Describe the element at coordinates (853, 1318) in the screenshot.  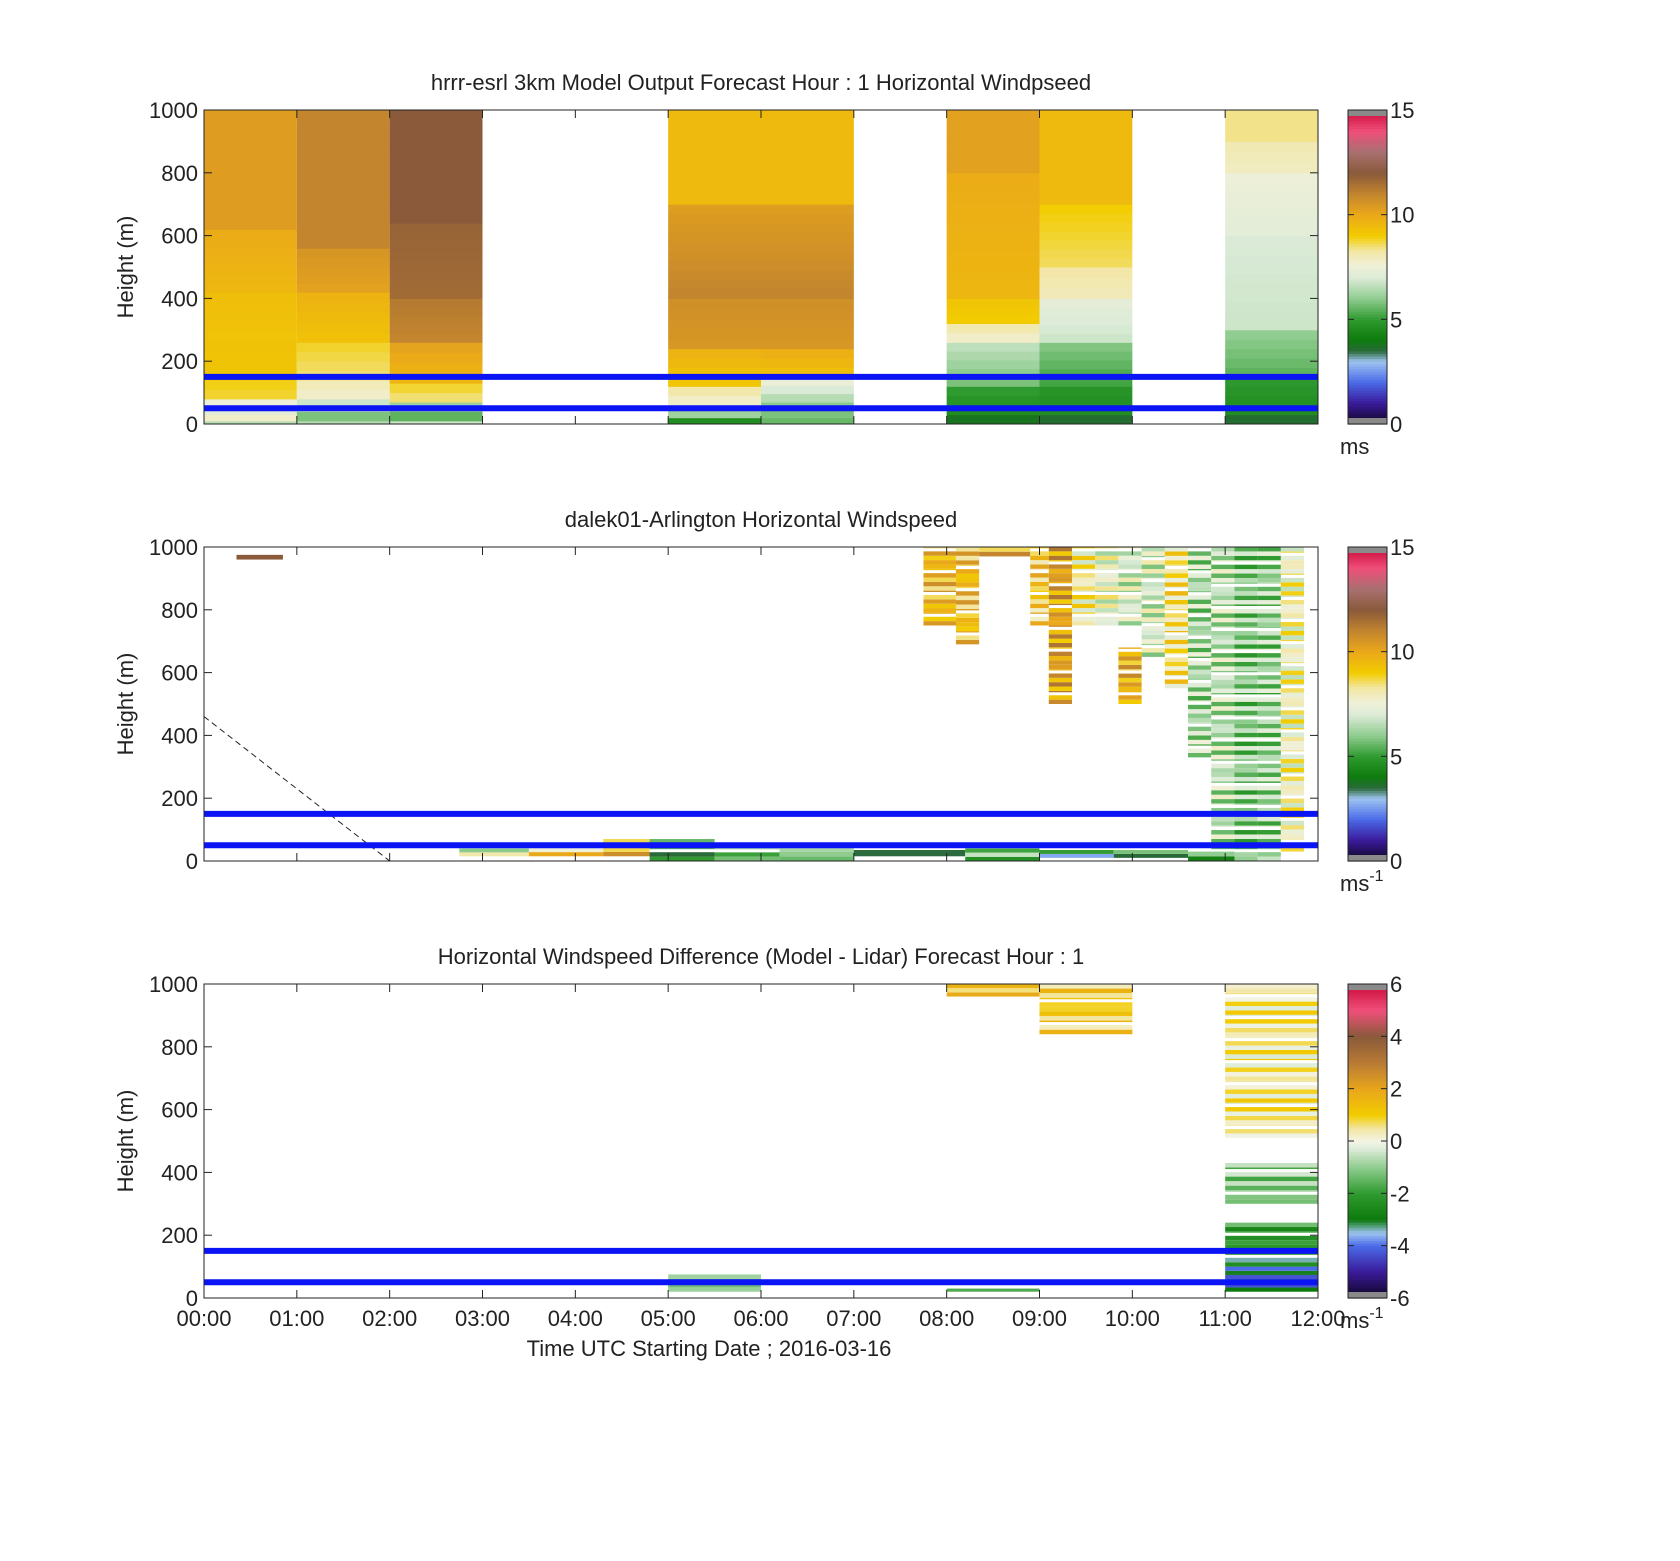
I see `x-tick-label: 07:00` at that location.